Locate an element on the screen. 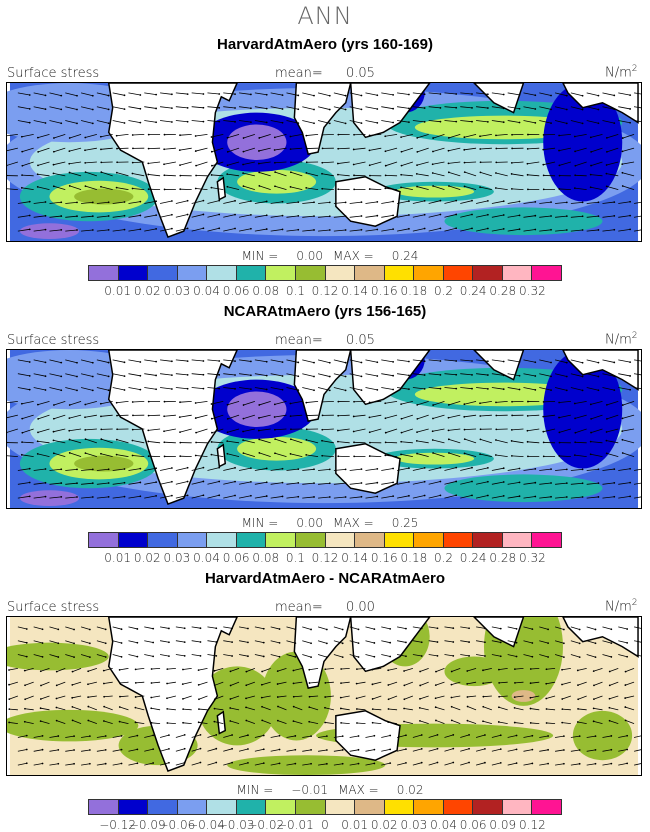  colorbar-level-label: 0.08 is located at coordinates (266, 558).